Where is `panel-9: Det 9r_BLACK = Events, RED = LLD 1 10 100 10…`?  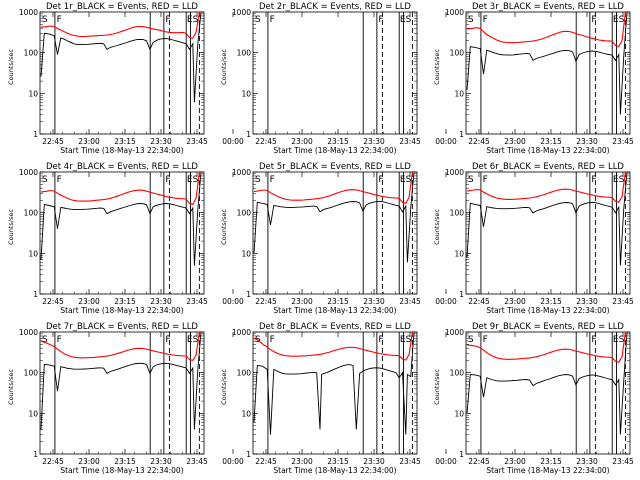 panel-9: Det 9r_BLACK = Events, RED = LLD 1 10 100 10… is located at coordinates (533, 398).